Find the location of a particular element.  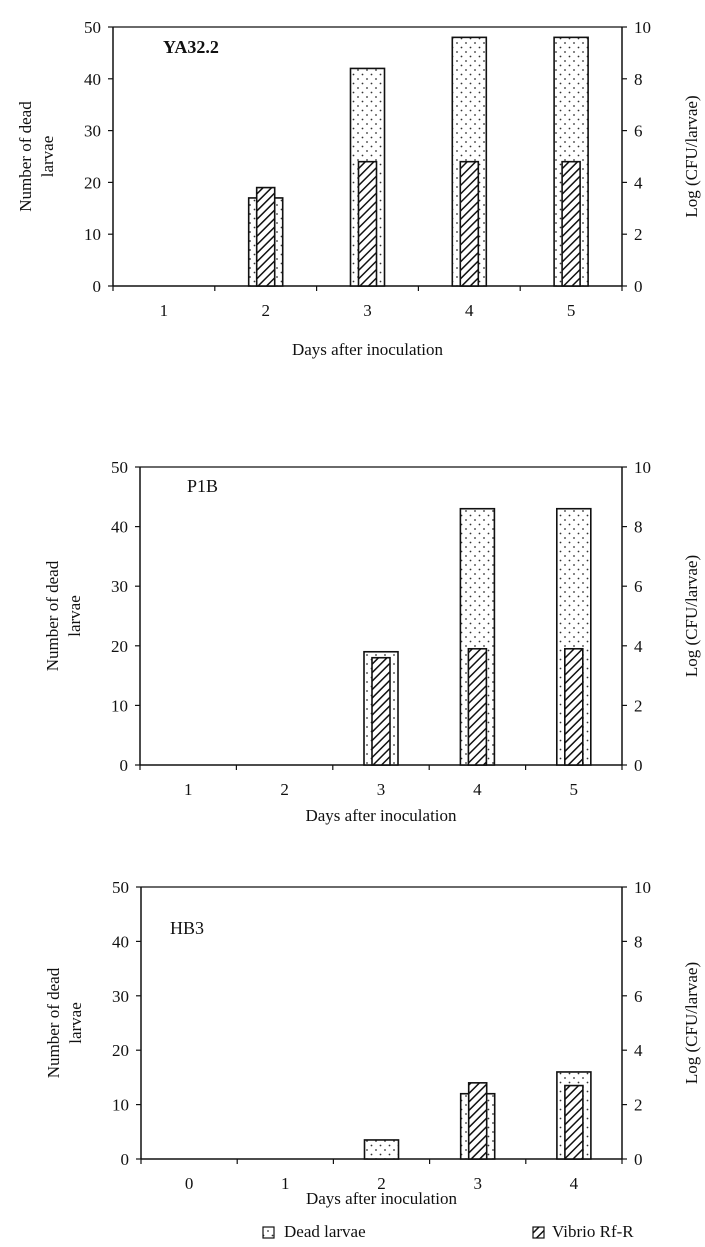

legend-swatch-vibrio is located at coordinates (538, 1232).